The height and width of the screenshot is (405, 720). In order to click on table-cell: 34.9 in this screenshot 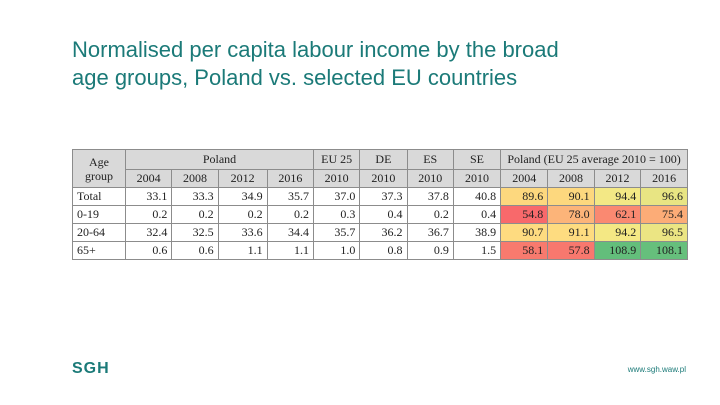, I will do `click(242, 196)`.